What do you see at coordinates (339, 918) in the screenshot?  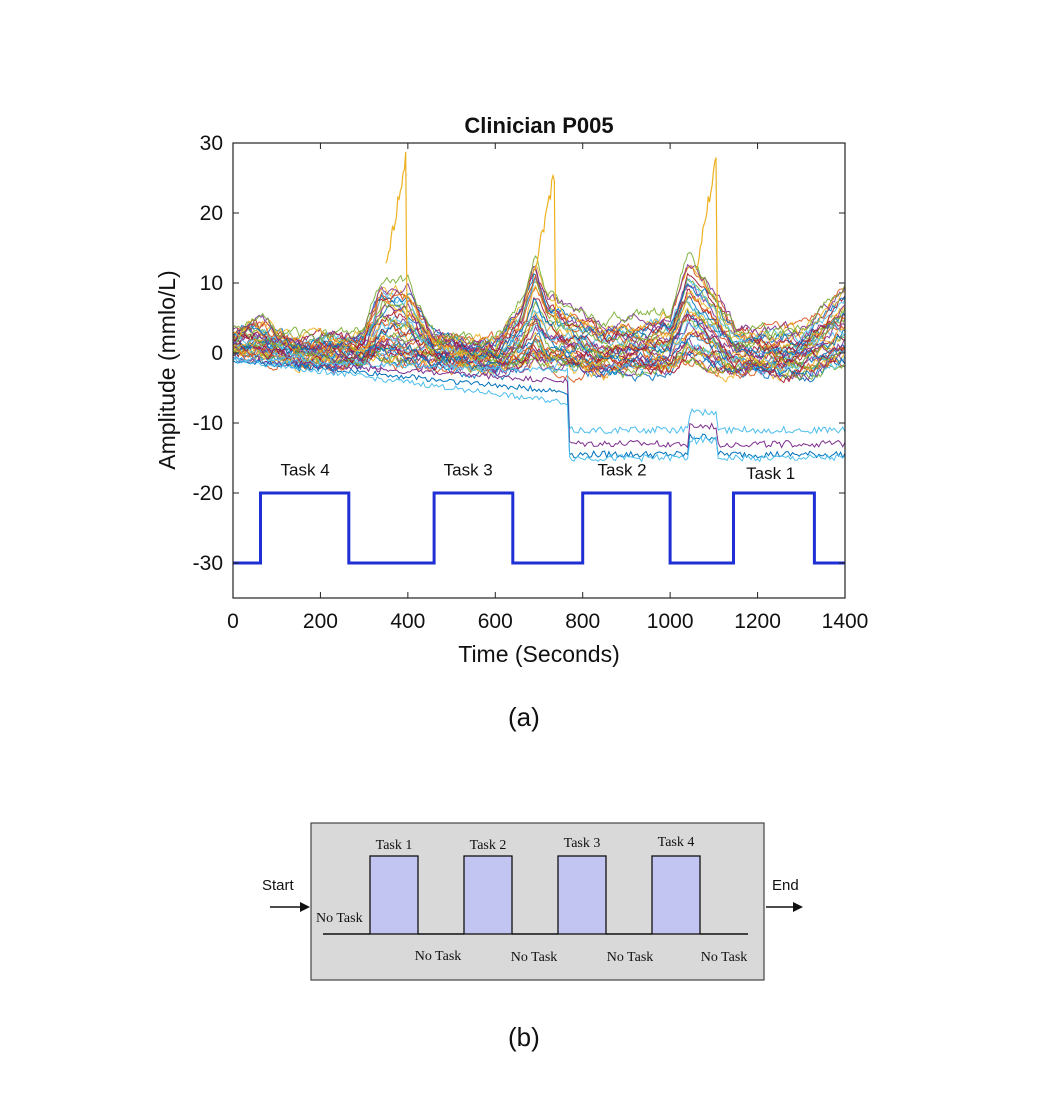 I see `no-task-label-1: No Task` at bounding box center [339, 918].